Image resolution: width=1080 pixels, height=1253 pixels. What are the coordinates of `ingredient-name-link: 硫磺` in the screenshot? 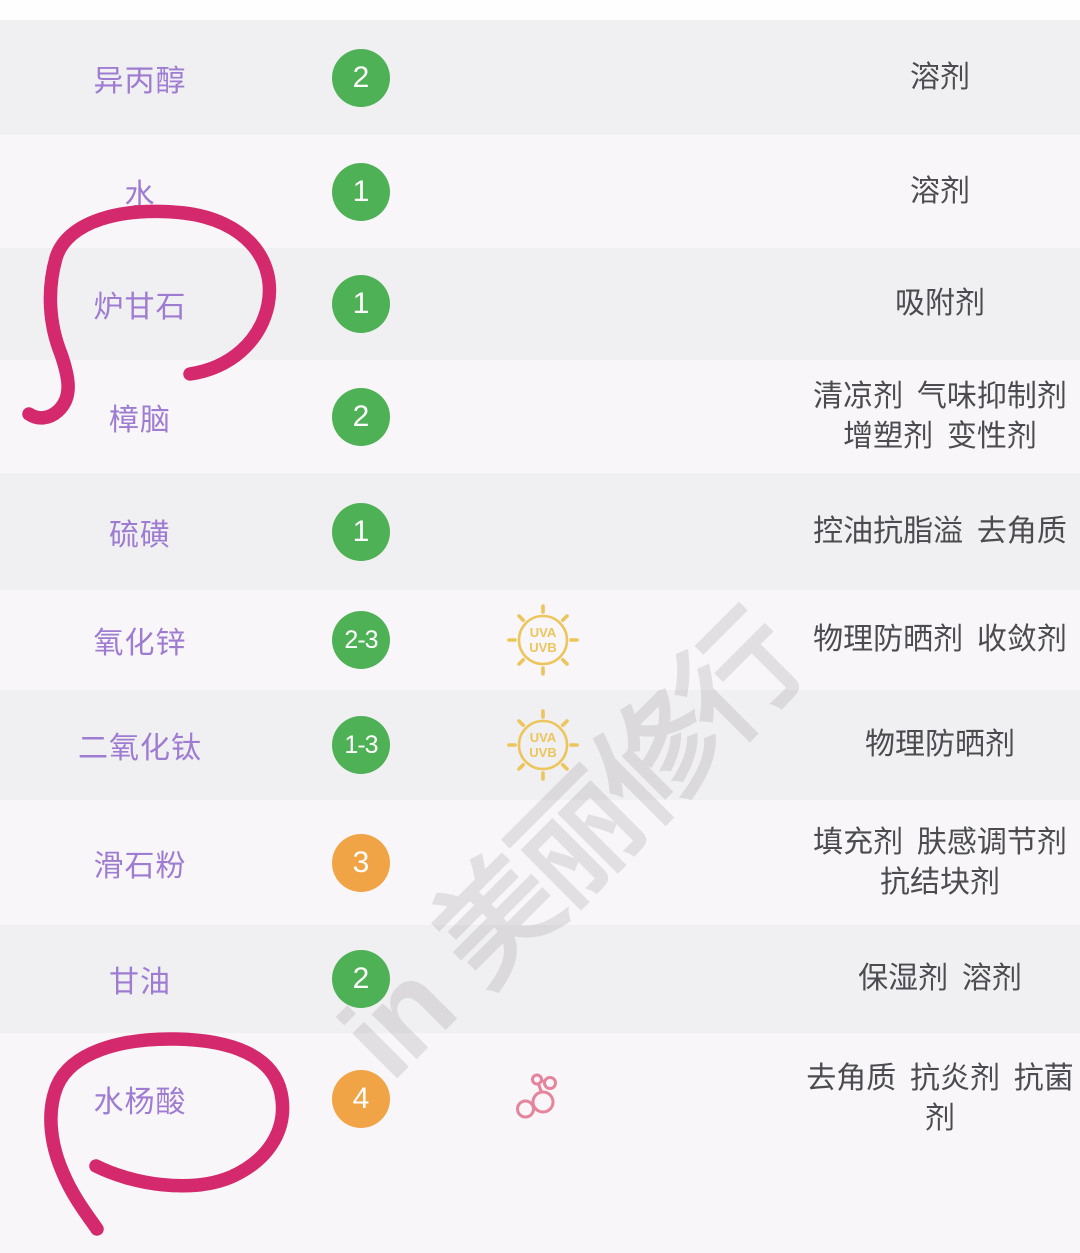 It's located at (140, 535).